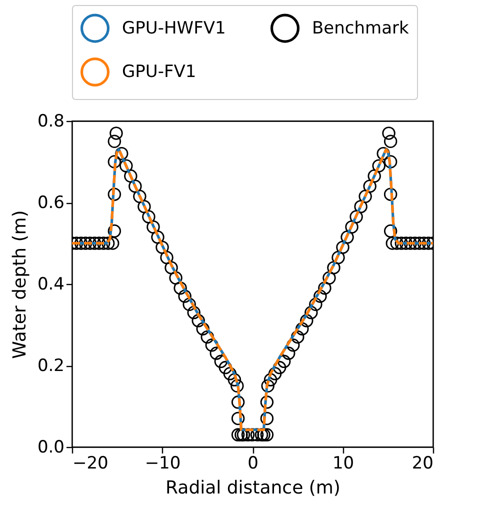  I want to click on y-tick-label: 0.0, so click(50, 448).